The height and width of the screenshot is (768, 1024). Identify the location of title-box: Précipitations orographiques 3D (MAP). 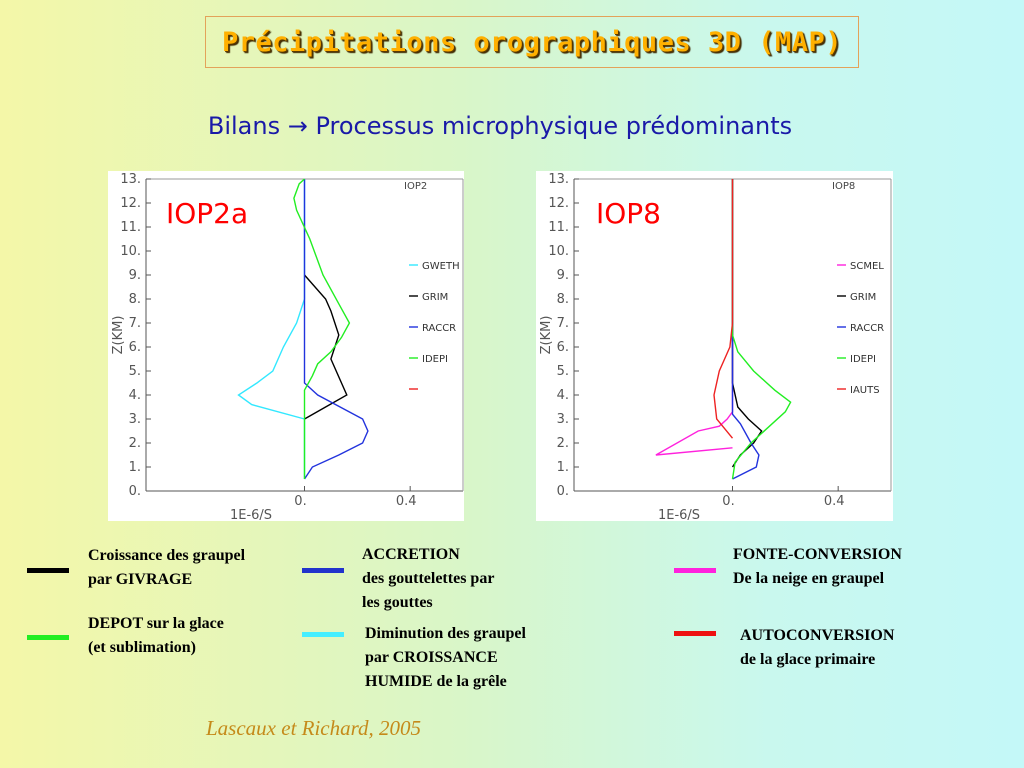
(532, 42).